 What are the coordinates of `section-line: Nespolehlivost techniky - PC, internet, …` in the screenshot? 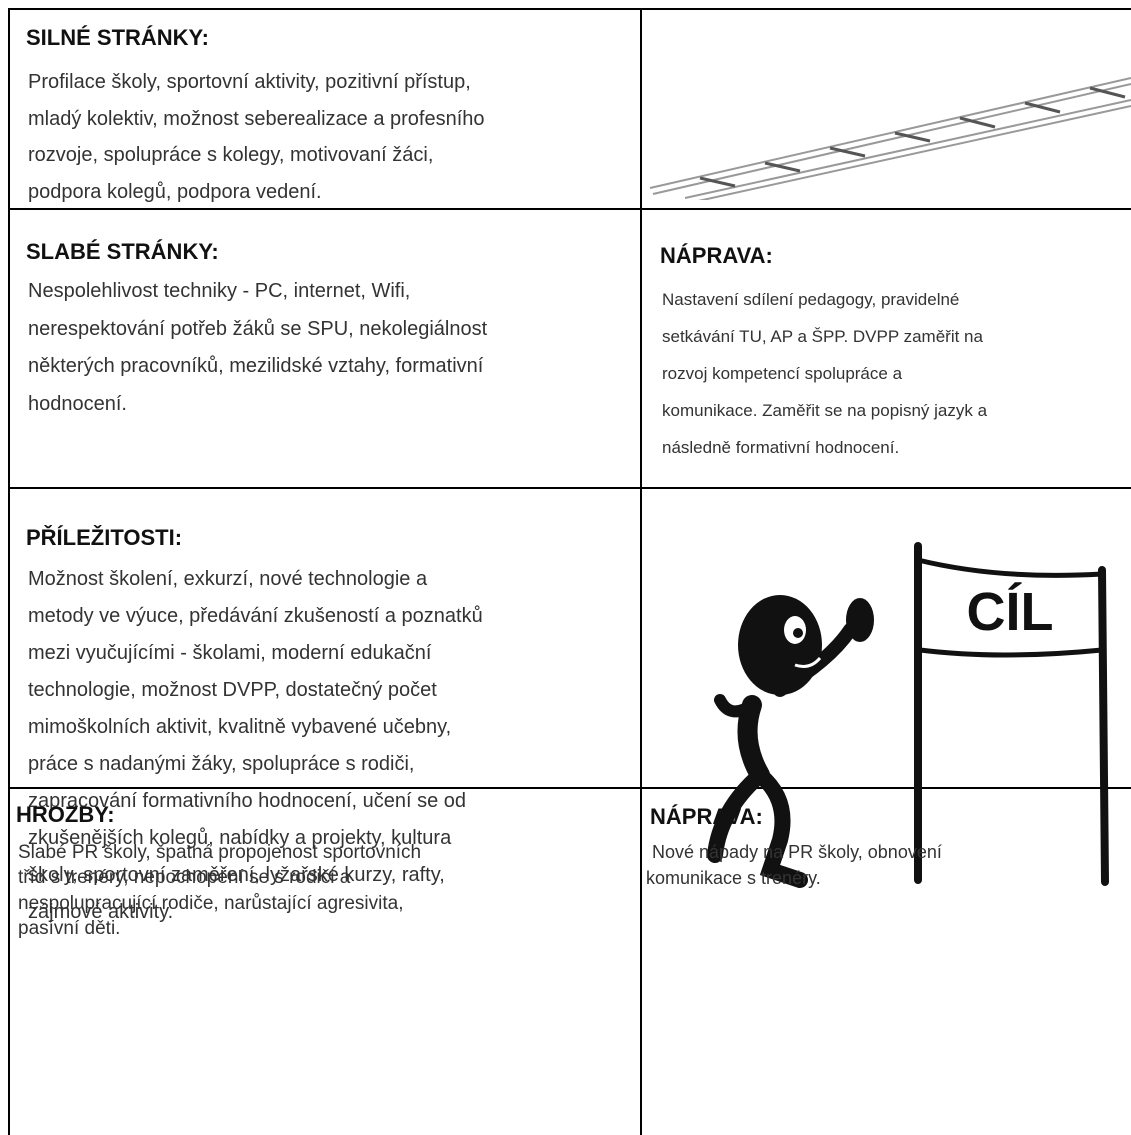 It's located at (219, 291).